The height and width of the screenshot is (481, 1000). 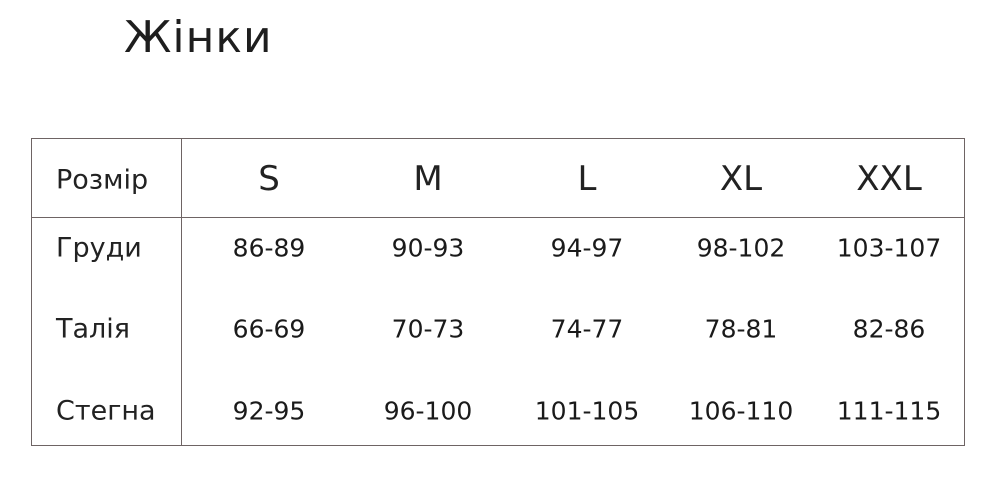 I want to click on table-cell: 70-73, so click(x=428, y=329).